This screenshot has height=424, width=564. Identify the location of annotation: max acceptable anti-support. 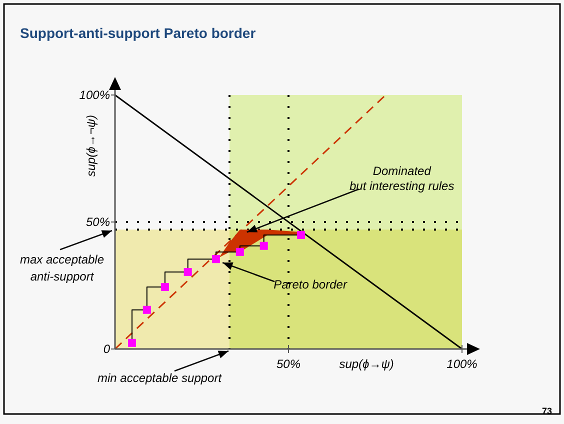
(62, 268).